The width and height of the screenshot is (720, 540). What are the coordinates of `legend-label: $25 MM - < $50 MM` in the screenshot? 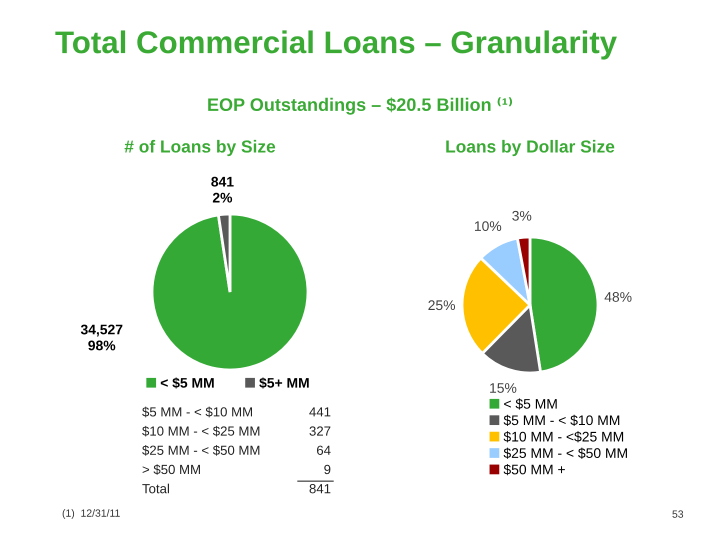 It's located at (565, 453).